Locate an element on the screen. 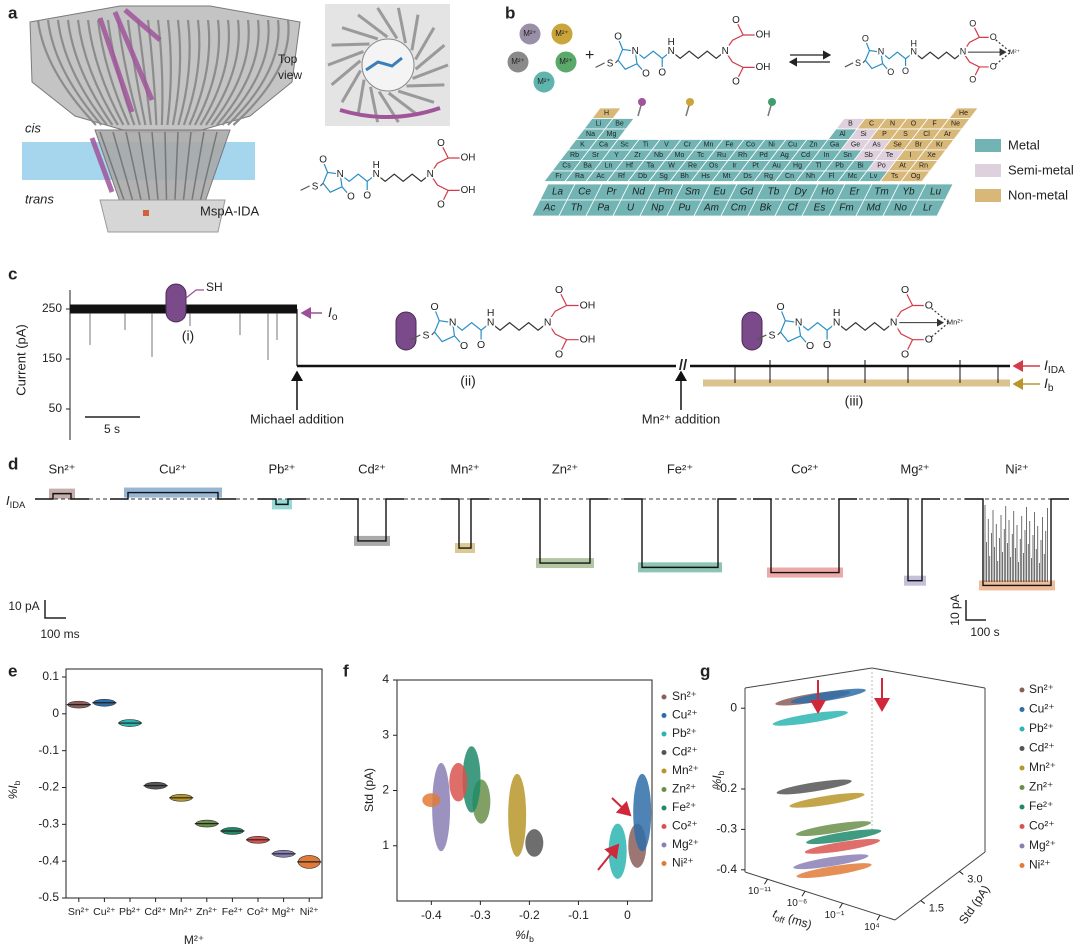 This screenshot has height=950, width=1080. element-symbol: Ne is located at coordinates (955, 124).